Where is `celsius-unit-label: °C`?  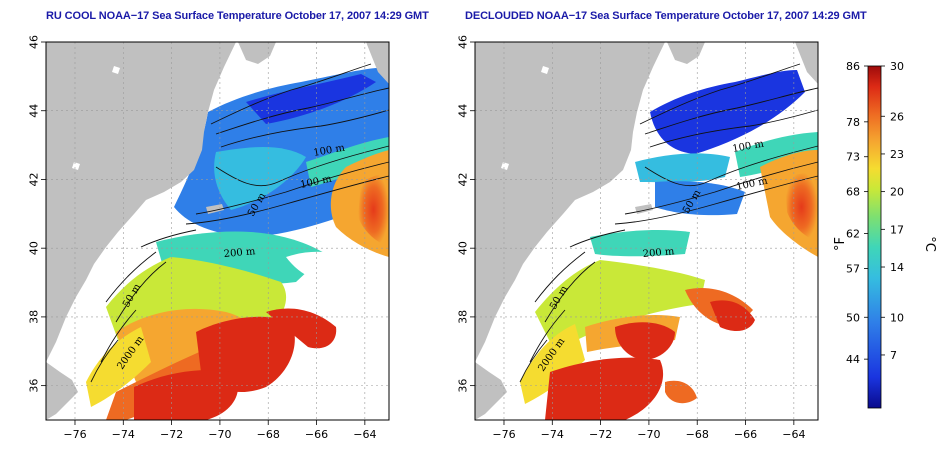
celsius-unit-label: °C is located at coordinates (929, 244).